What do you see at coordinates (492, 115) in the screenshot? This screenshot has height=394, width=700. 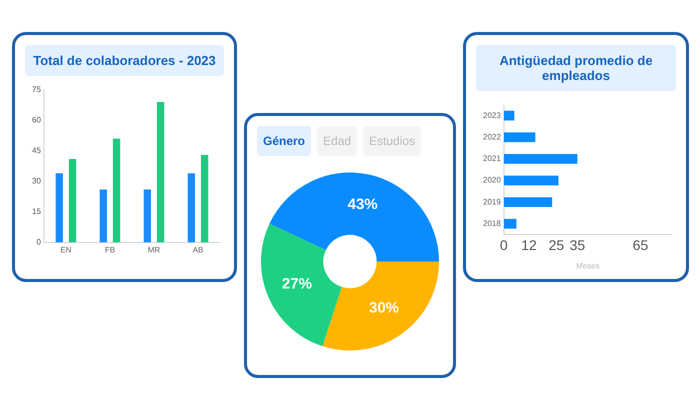 I see `y-tick-label: 2023` at bounding box center [492, 115].